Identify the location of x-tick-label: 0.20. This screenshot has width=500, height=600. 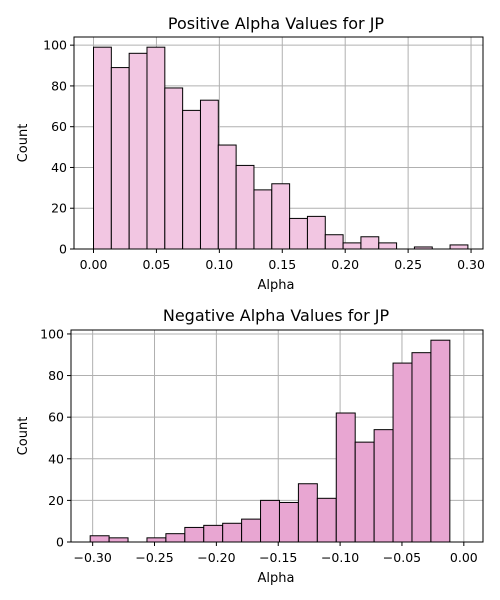
(345, 264).